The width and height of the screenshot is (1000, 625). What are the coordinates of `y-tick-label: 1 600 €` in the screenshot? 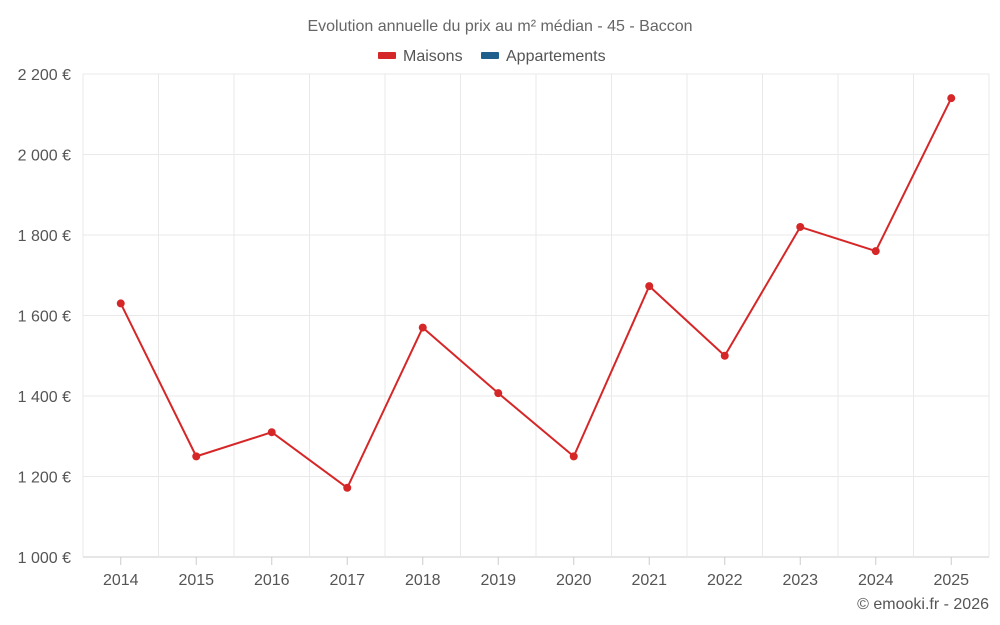 It's located at (44, 317).